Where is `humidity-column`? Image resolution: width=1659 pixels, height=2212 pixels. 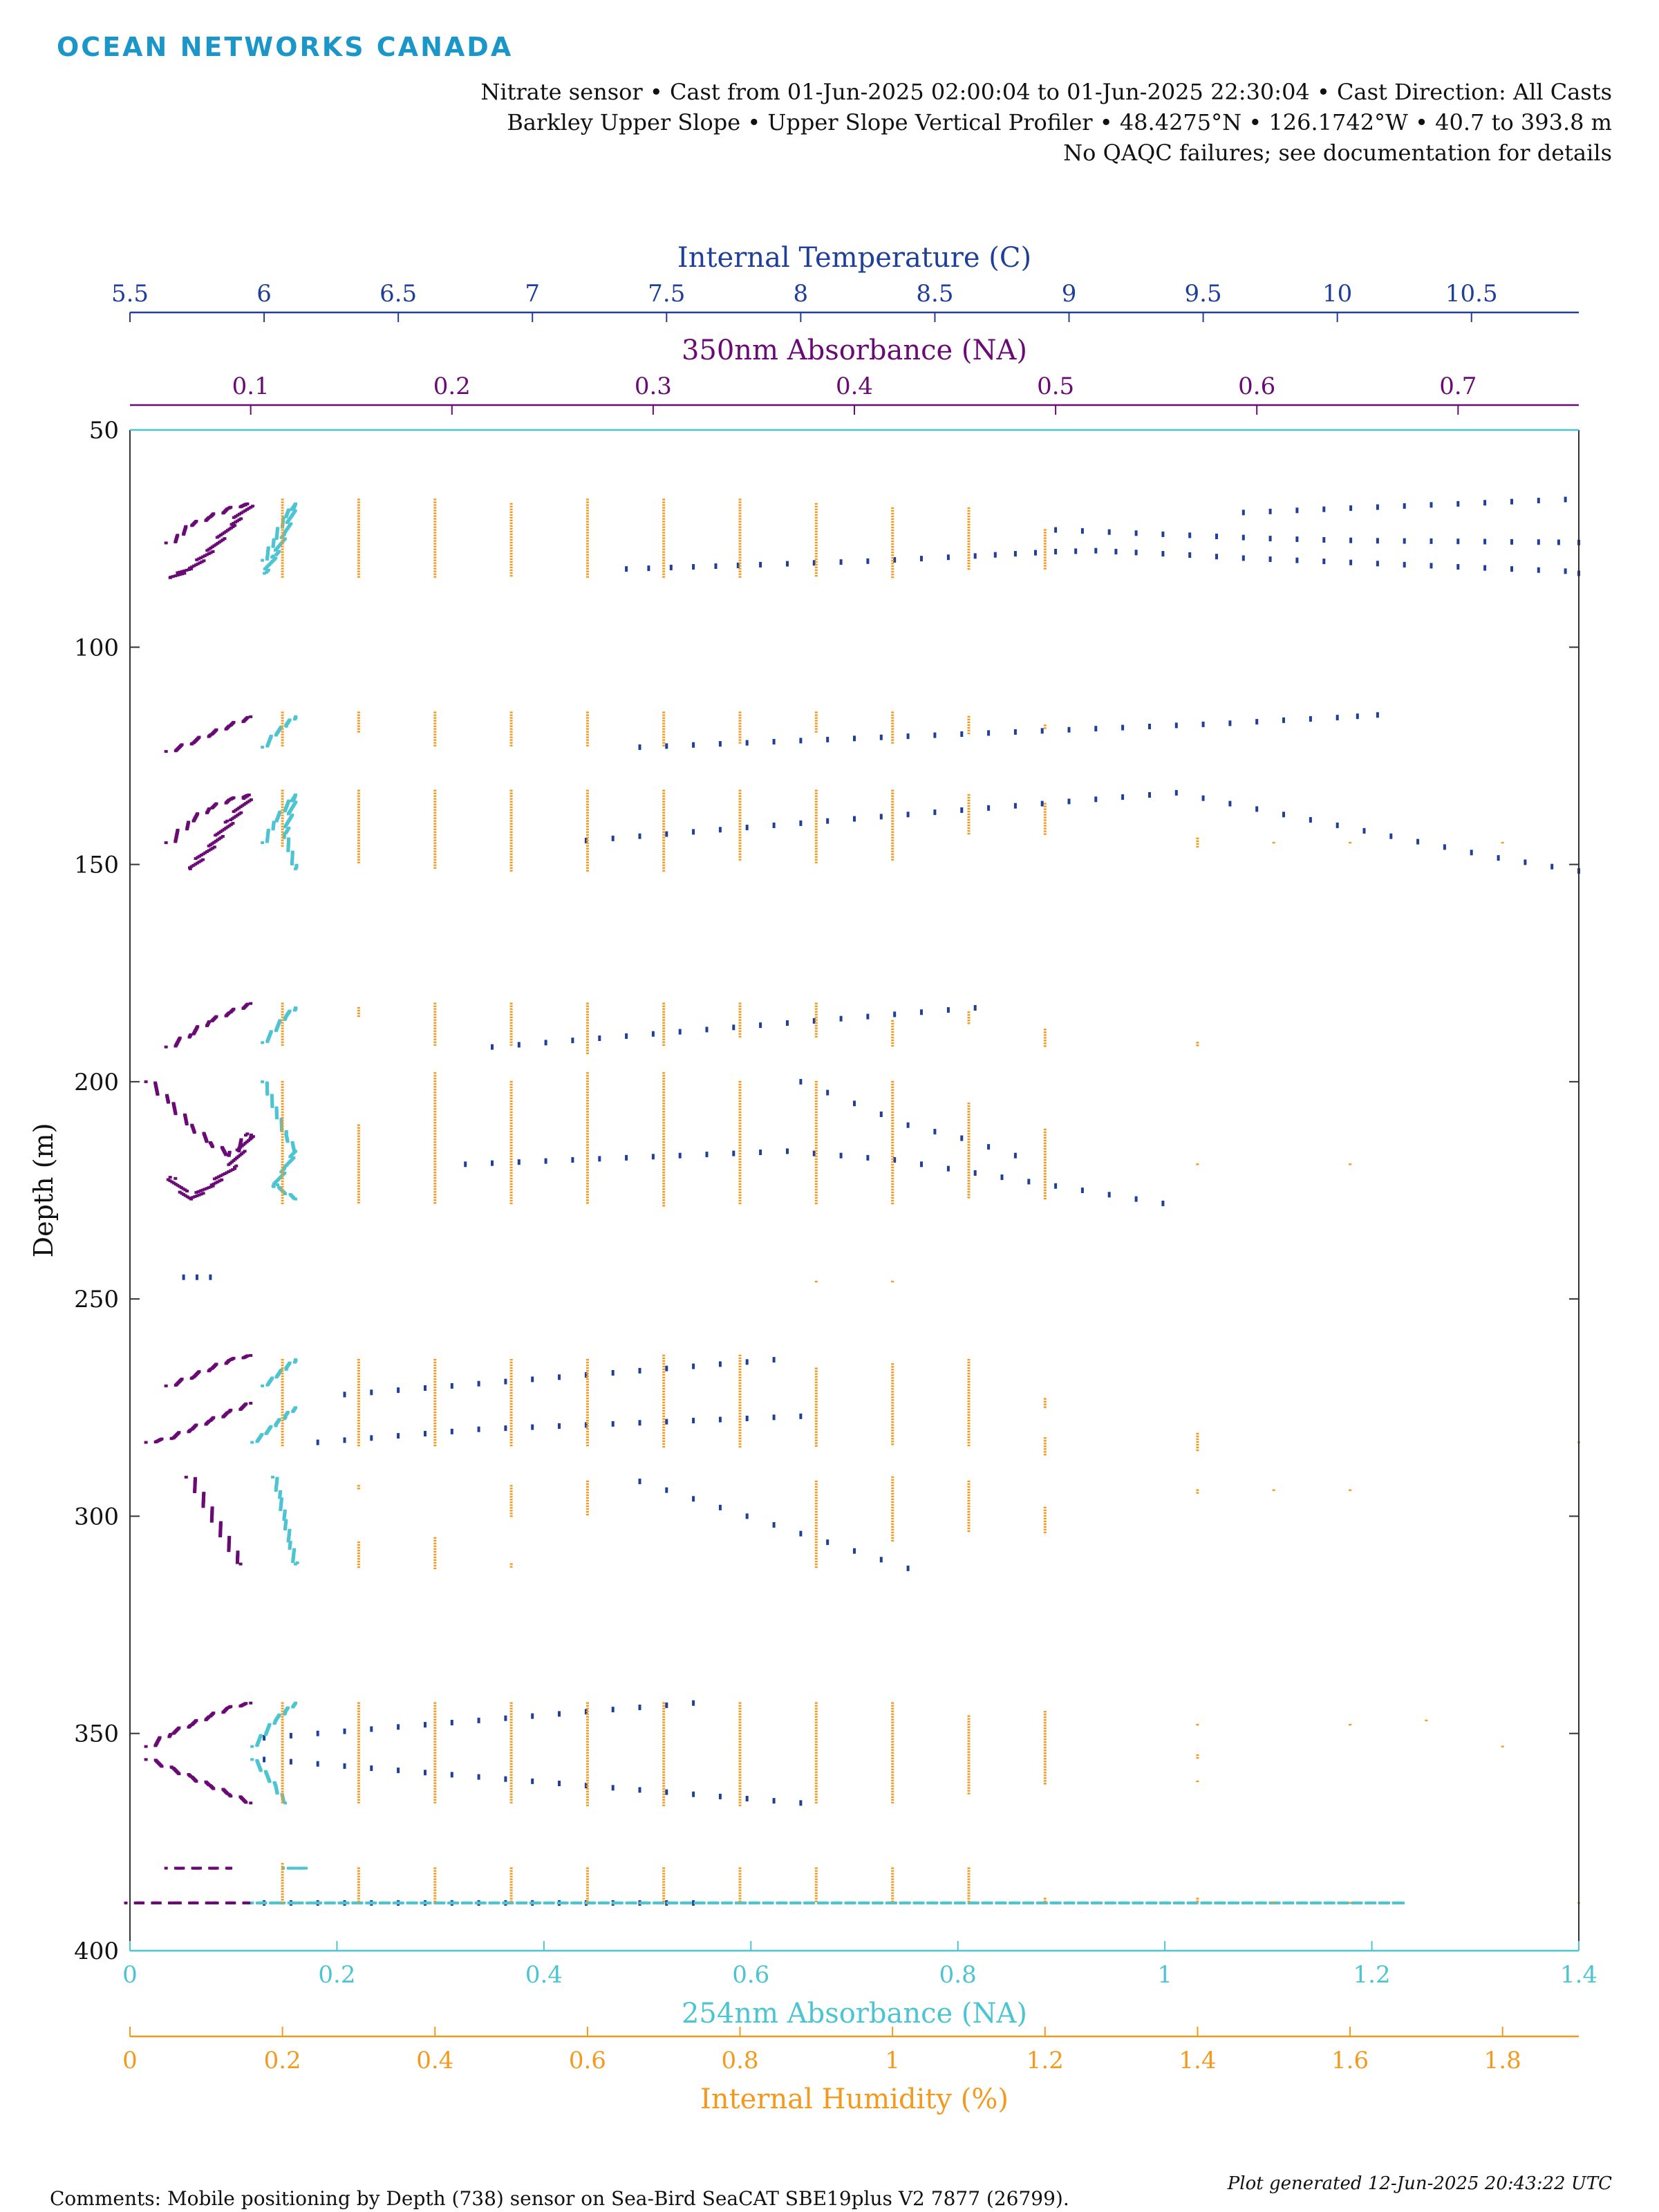
humidity-column is located at coordinates (358, 1200).